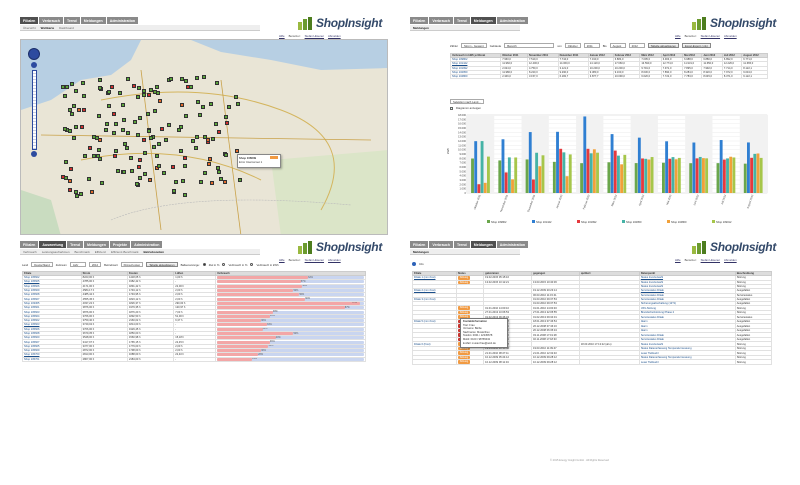 This screenshot has width=800, height=485. What do you see at coordinates (414, 264) in the screenshot?
I see `info-icon` at bounding box center [414, 264].